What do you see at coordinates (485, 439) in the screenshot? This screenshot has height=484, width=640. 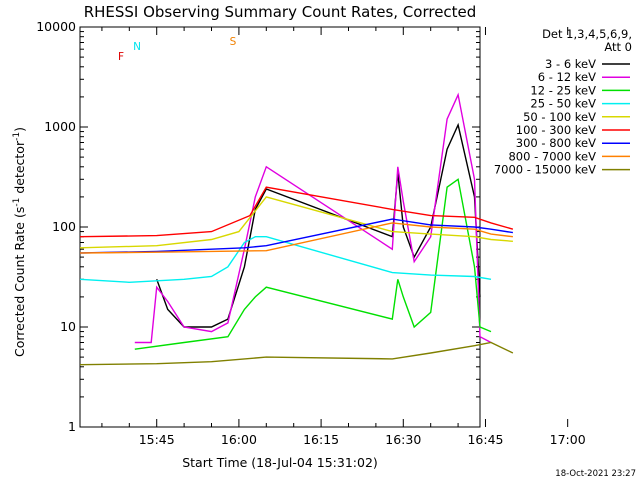 I see `x-tick-label: 16:45` at bounding box center [485, 439].